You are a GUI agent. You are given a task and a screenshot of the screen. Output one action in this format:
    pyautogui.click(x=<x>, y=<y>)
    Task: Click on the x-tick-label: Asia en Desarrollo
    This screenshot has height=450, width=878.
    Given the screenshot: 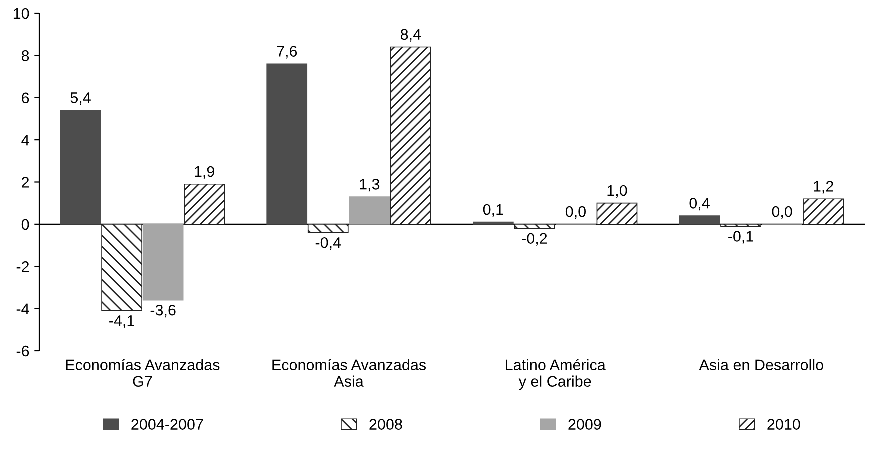 What is the action you would take?
    pyautogui.click(x=761, y=365)
    